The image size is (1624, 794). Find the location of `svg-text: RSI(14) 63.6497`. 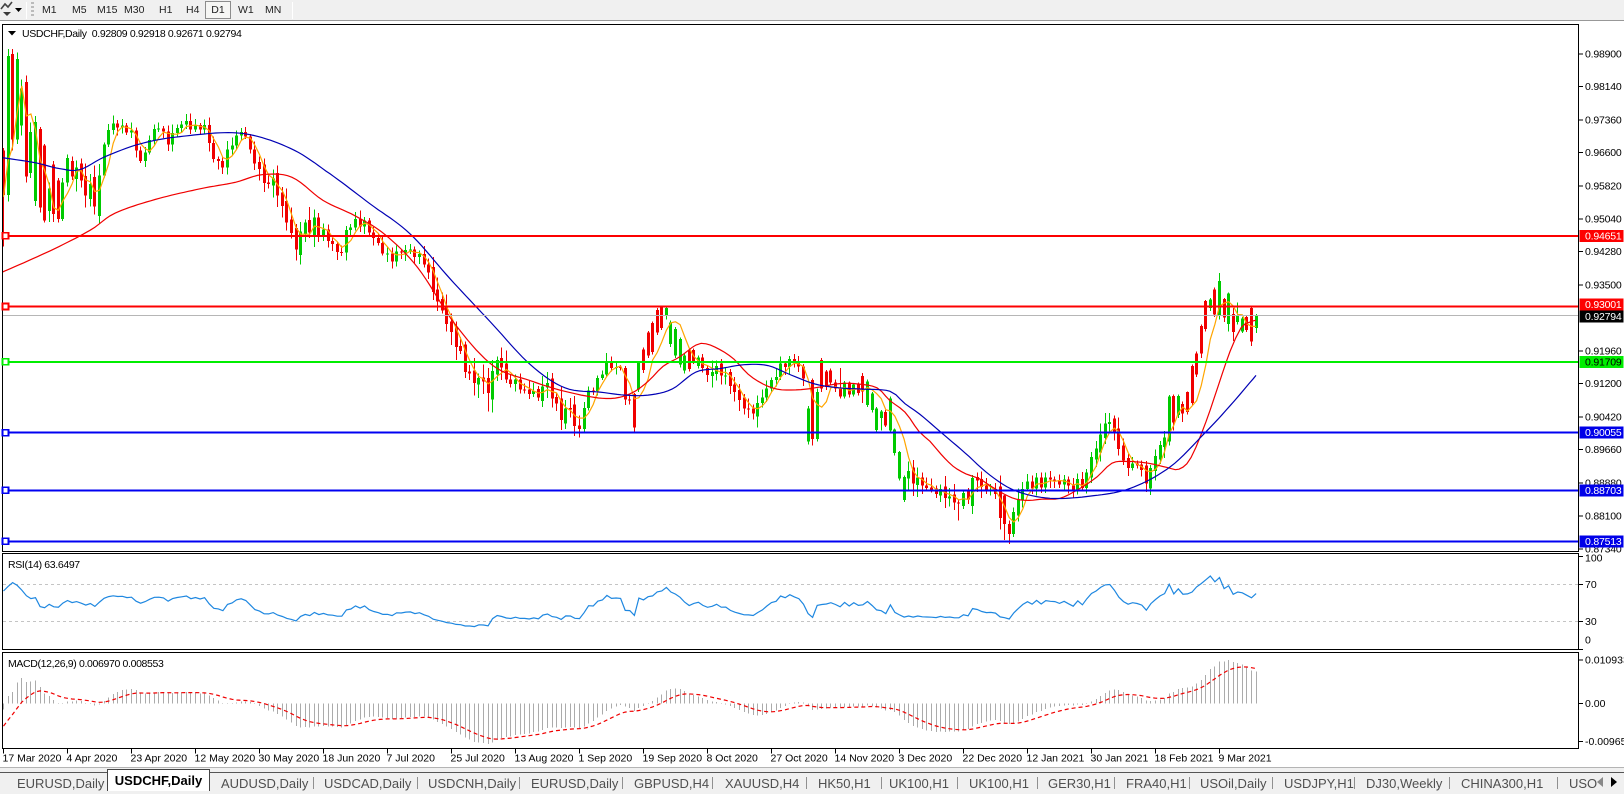

svg-text: RSI(14) 63.6497 is located at coordinates (44, 565).